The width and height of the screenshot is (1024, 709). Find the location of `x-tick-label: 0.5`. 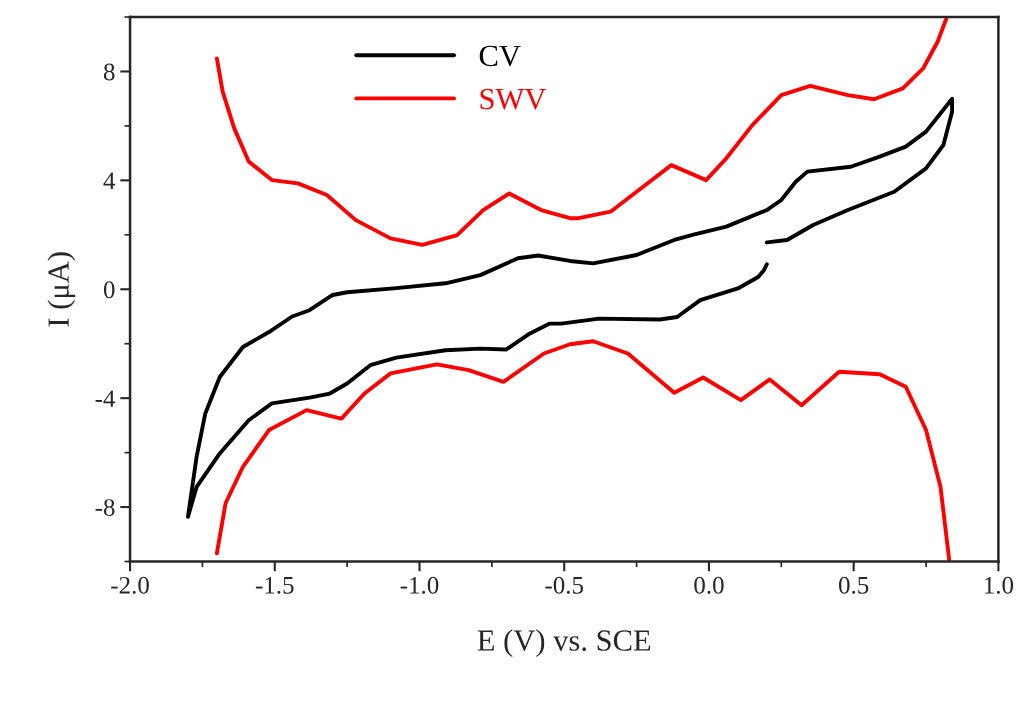

x-tick-label: 0.5 is located at coordinates (854, 585).